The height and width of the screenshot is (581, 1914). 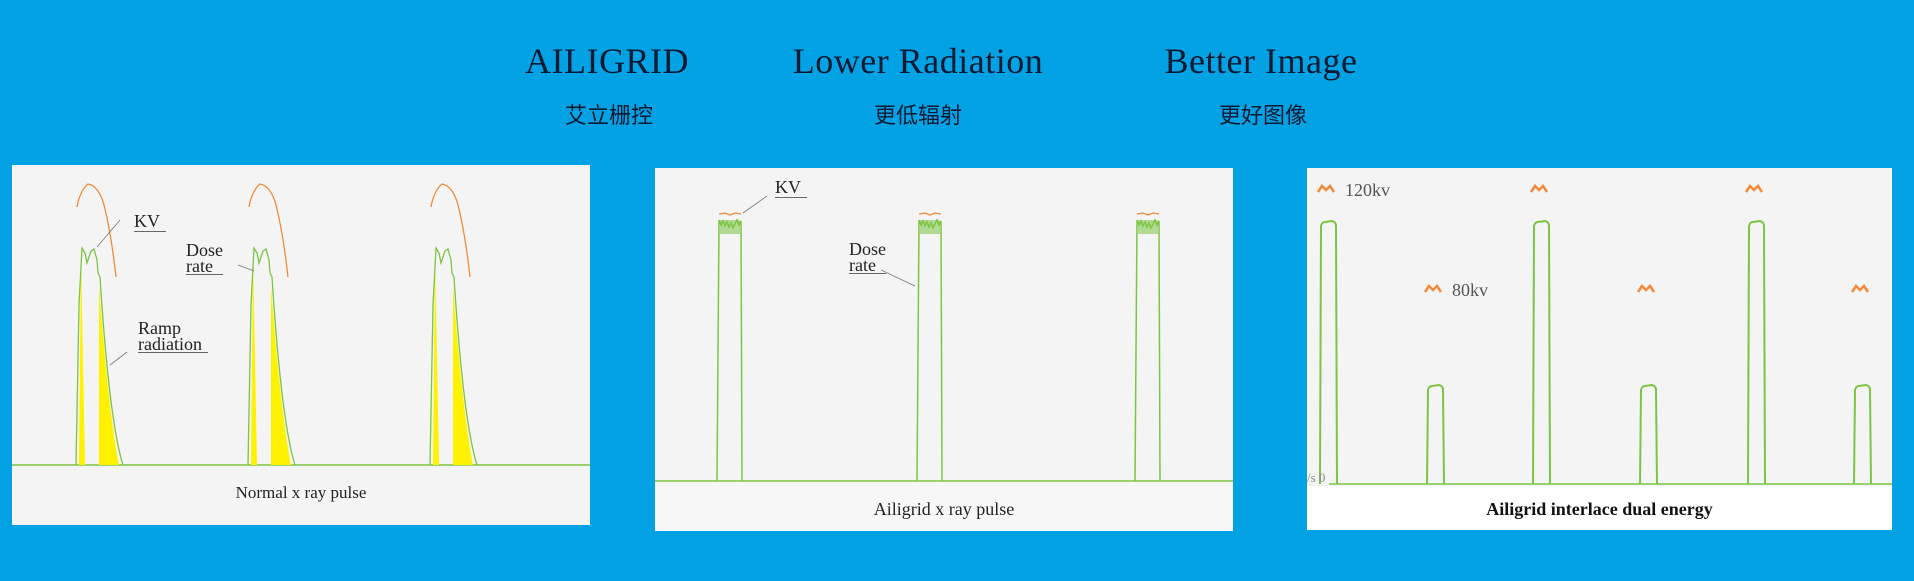 What do you see at coordinates (607, 61) in the screenshot?
I see `title-ailigrid: AILIGRID` at bounding box center [607, 61].